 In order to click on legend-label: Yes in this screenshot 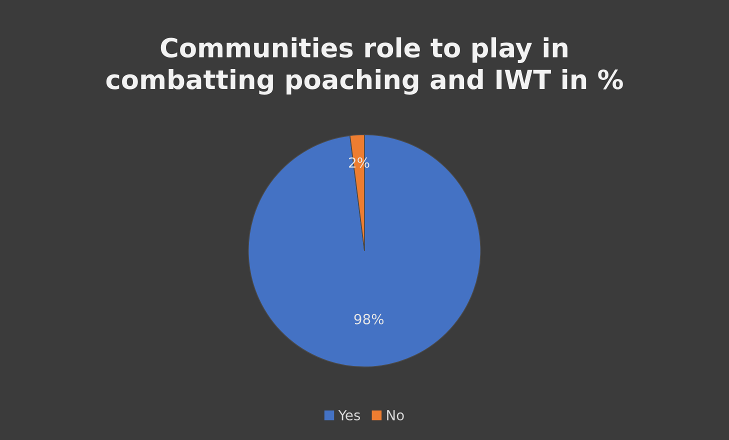, I will do `click(349, 415)`.